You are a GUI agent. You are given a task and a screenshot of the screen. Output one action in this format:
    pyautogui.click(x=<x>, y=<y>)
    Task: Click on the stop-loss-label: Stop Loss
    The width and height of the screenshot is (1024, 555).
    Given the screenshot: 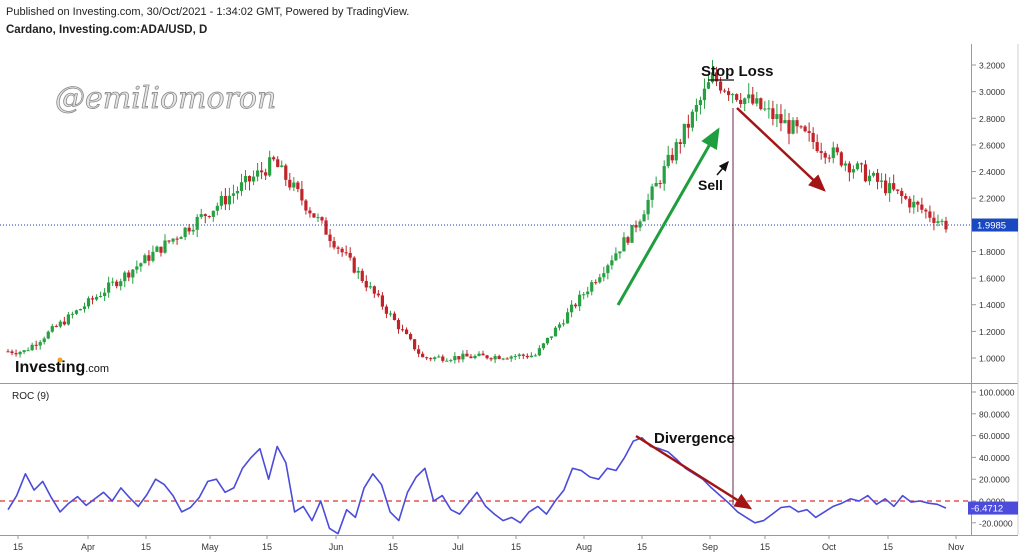 What is the action you would take?
    pyautogui.click(x=737, y=71)
    